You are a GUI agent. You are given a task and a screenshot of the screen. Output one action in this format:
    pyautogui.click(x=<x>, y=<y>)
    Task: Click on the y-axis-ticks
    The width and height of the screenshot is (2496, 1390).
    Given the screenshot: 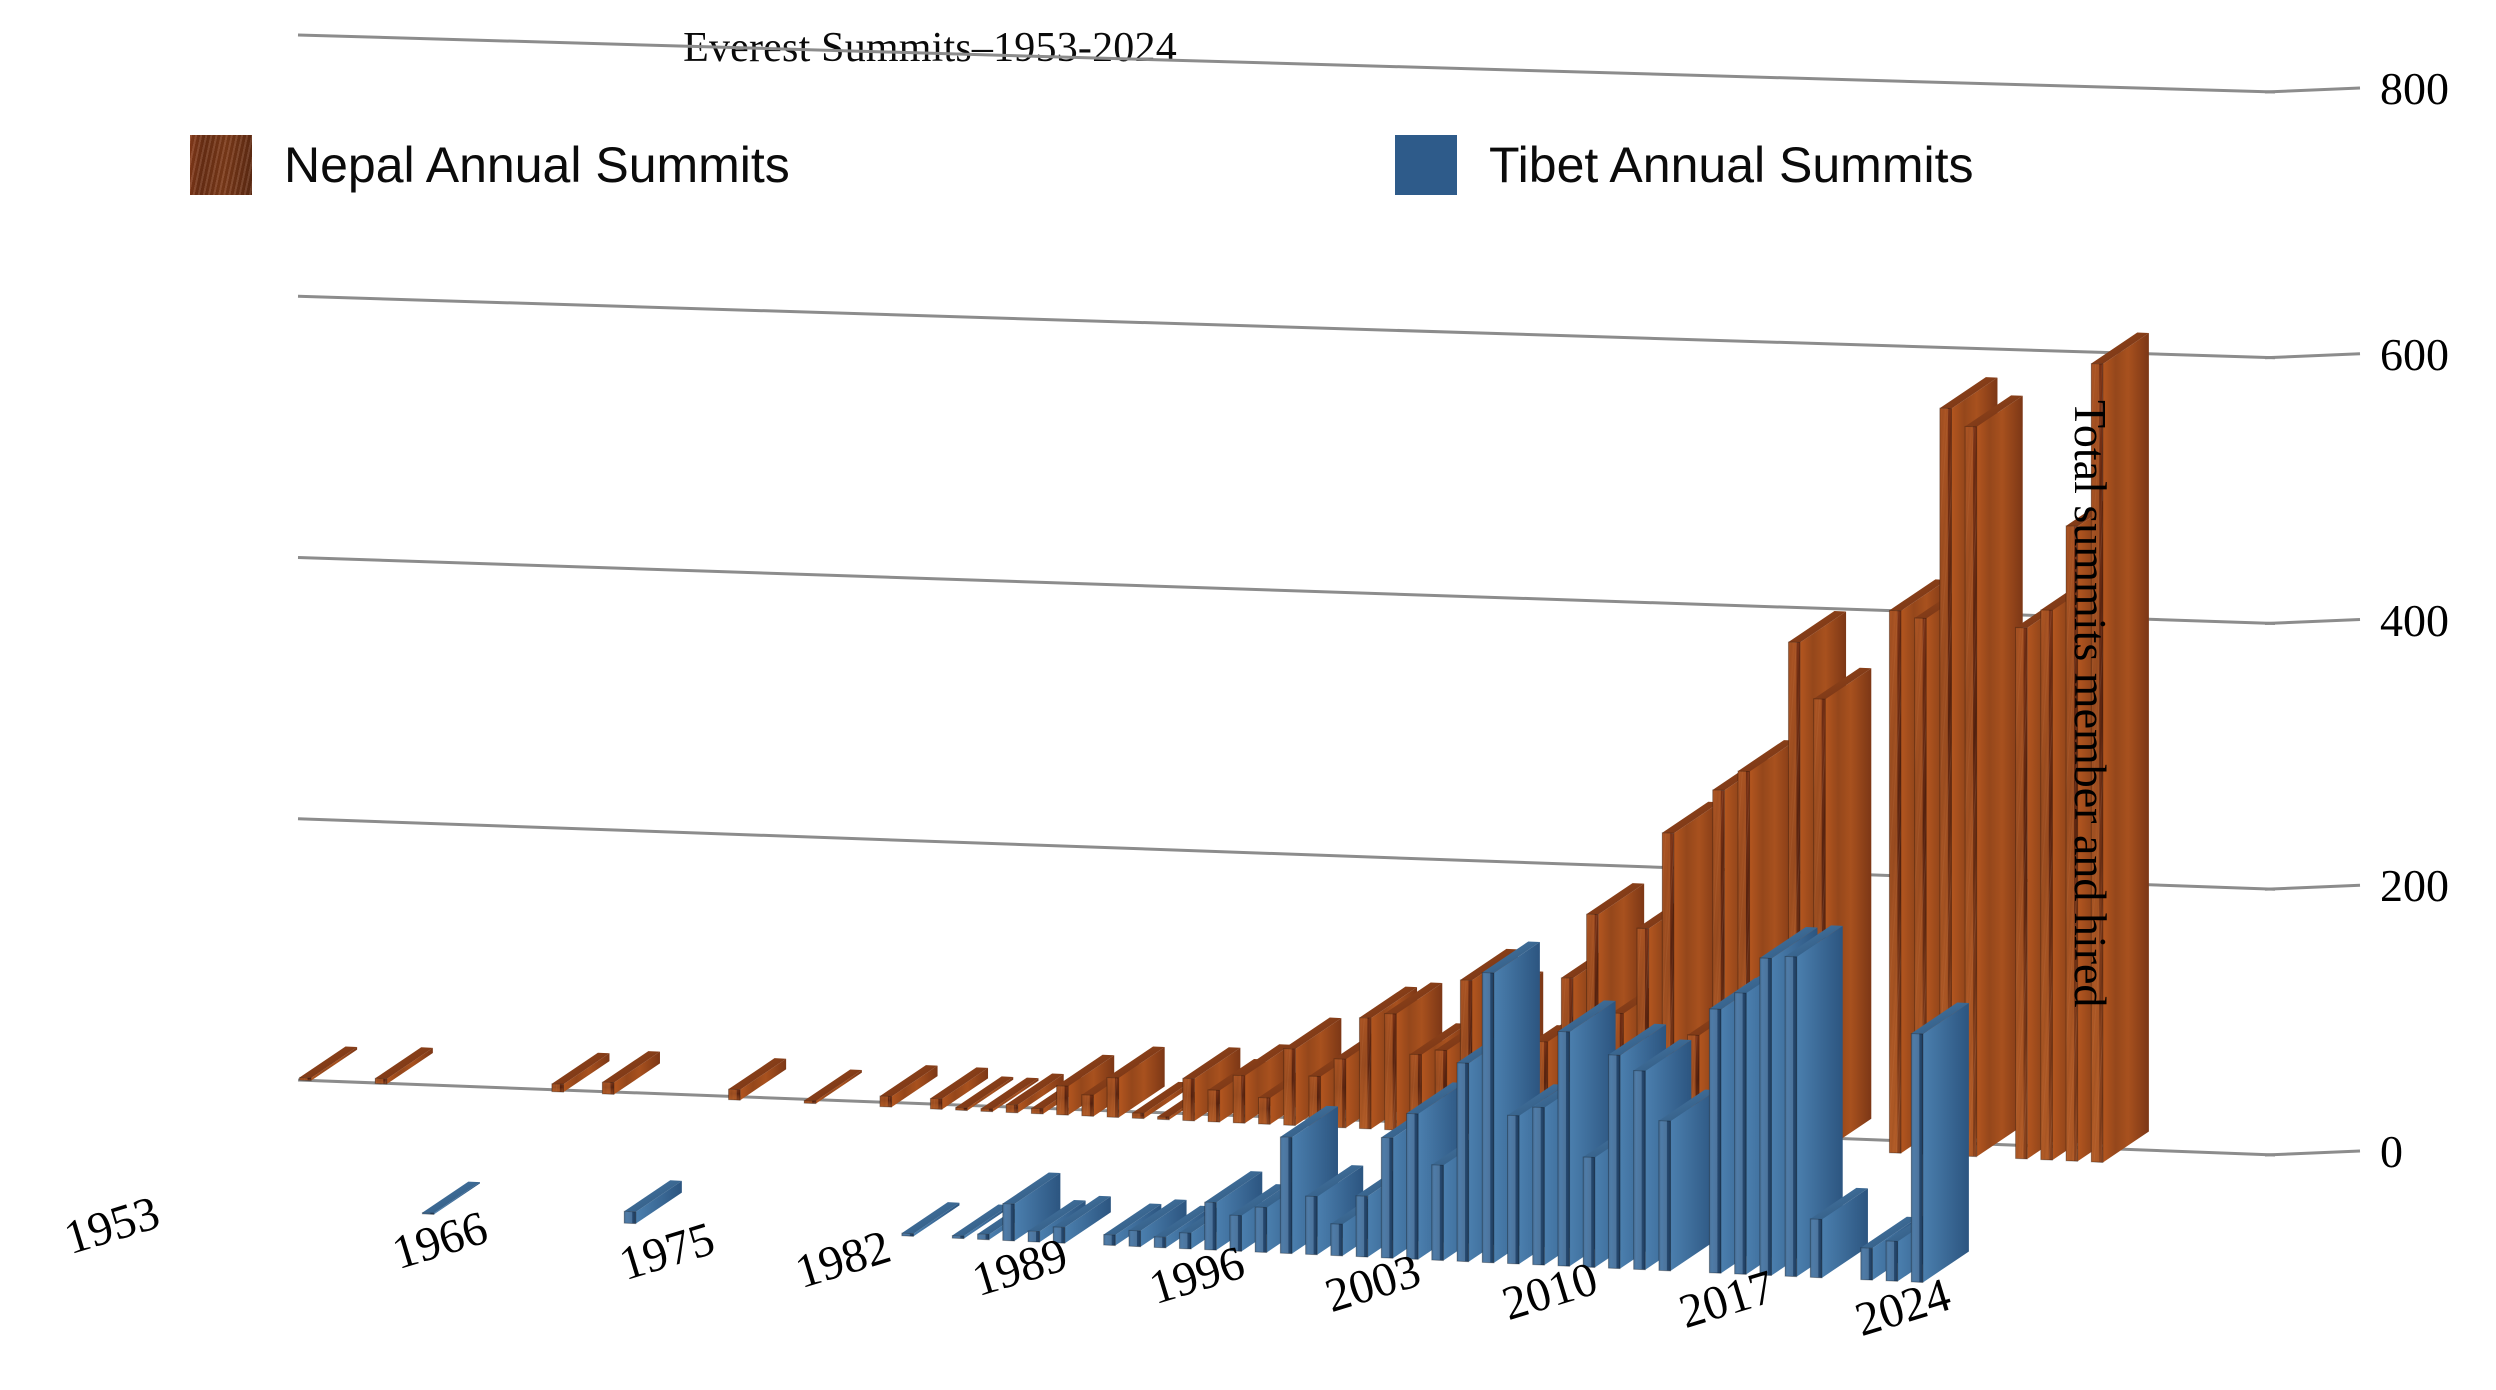 What is the action you would take?
    pyautogui.click(x=2312, y=621)
    